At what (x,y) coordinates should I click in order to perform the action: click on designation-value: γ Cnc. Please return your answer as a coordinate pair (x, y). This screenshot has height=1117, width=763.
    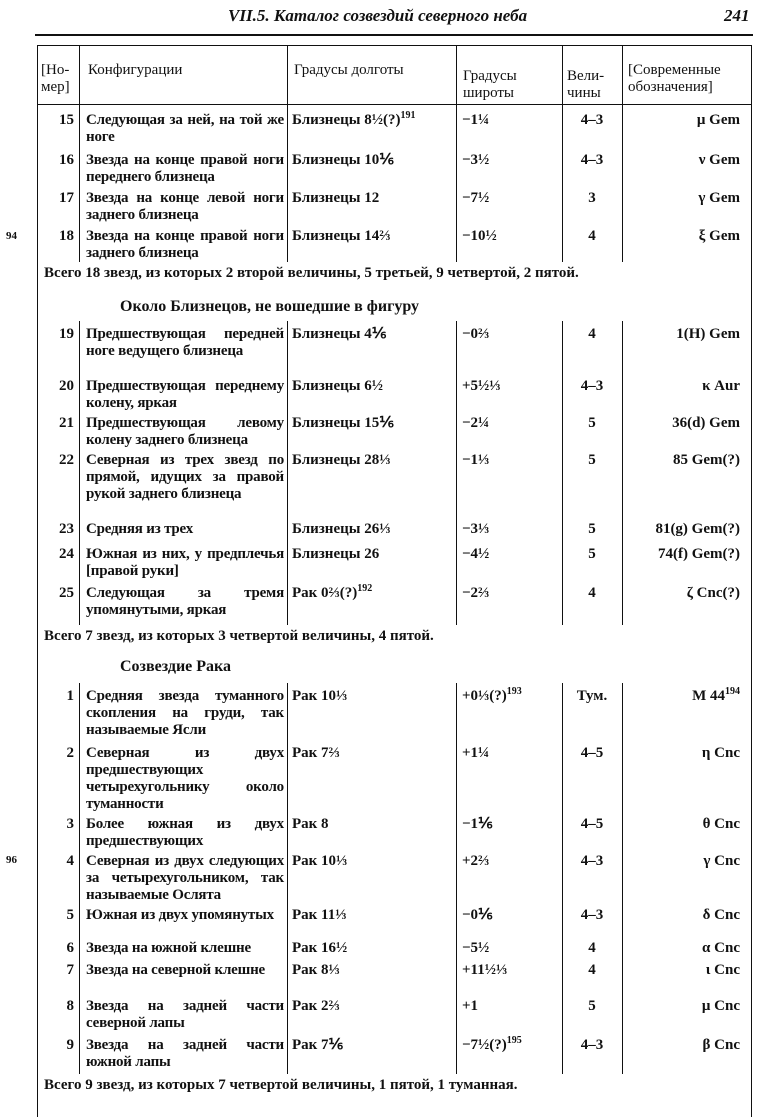
    Looking at the image, I should click on (721, 861).